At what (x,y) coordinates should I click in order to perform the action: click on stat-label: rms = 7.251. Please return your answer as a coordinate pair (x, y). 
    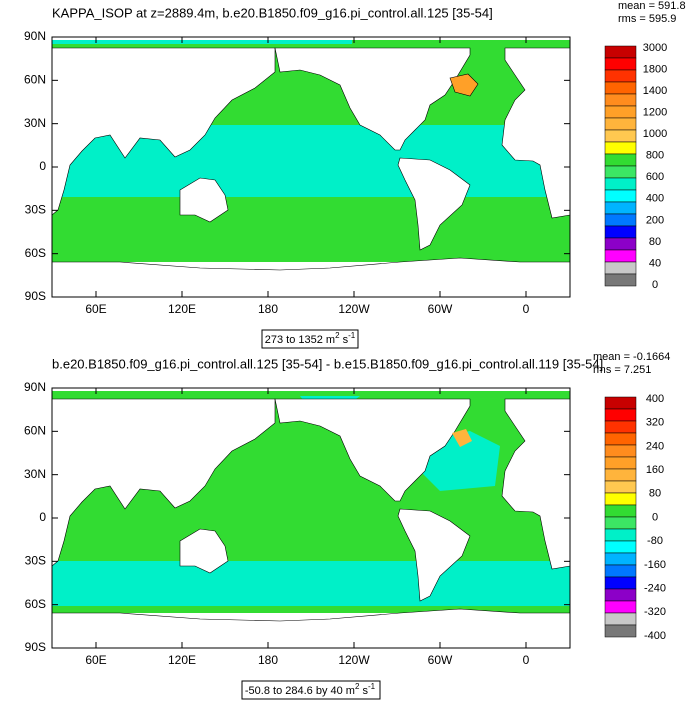
    Looking at the image, I should click on (622, 370).